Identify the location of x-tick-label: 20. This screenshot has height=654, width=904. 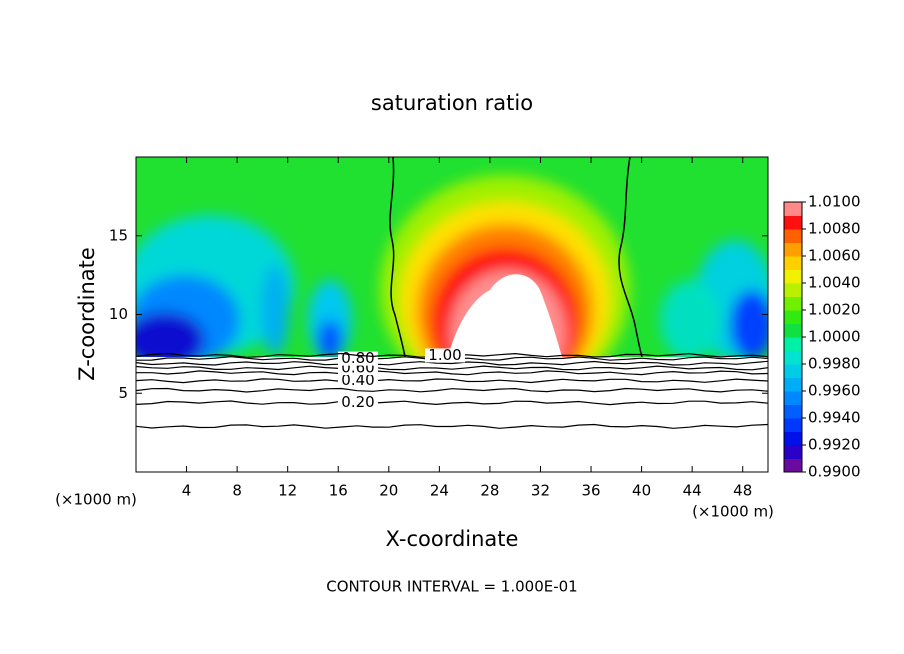
(388, 491).